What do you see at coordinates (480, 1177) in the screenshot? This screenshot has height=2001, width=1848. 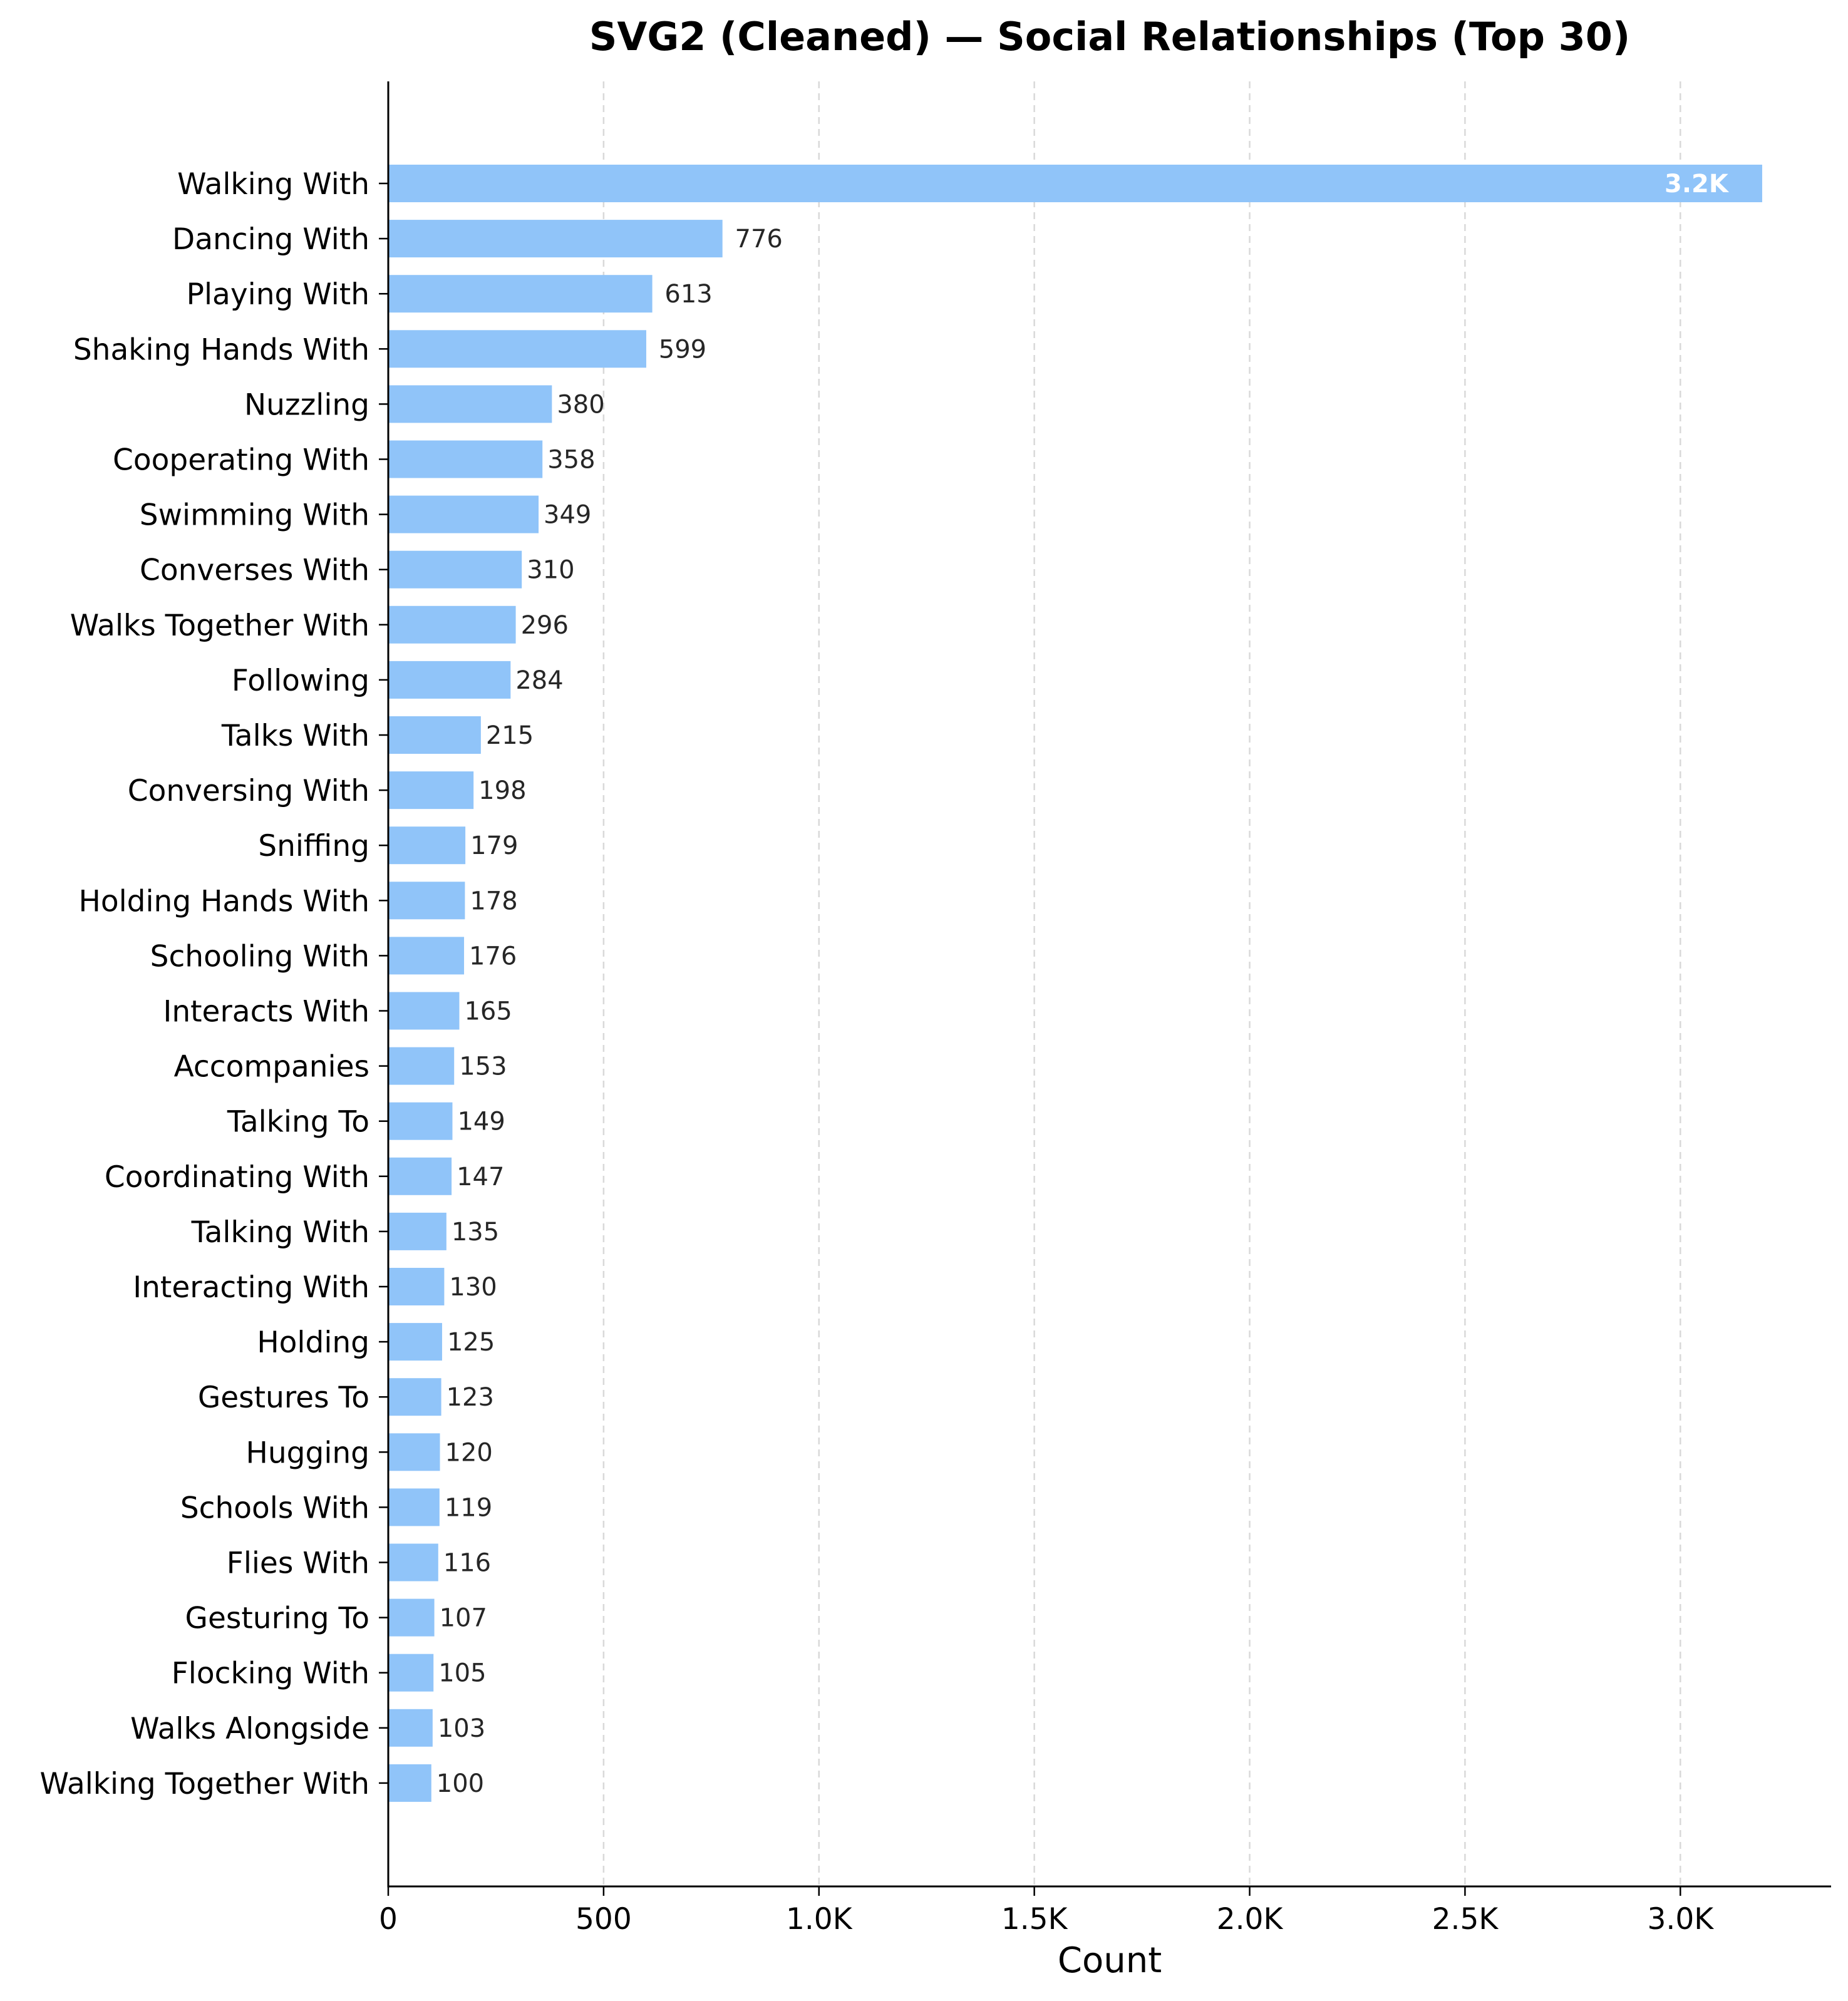 I see `value-label: 147` at bounding box center [480, 1177].